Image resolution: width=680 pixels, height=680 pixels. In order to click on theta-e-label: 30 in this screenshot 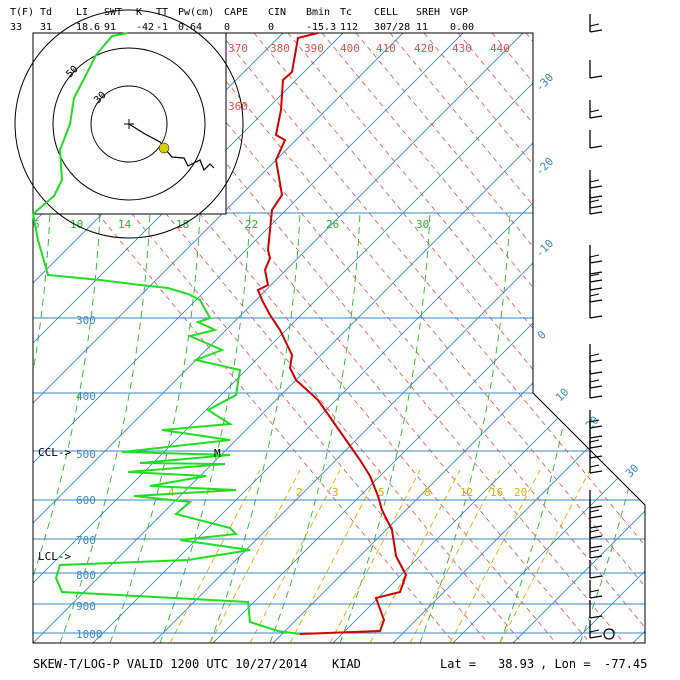, I will do `click(422, 224)`.